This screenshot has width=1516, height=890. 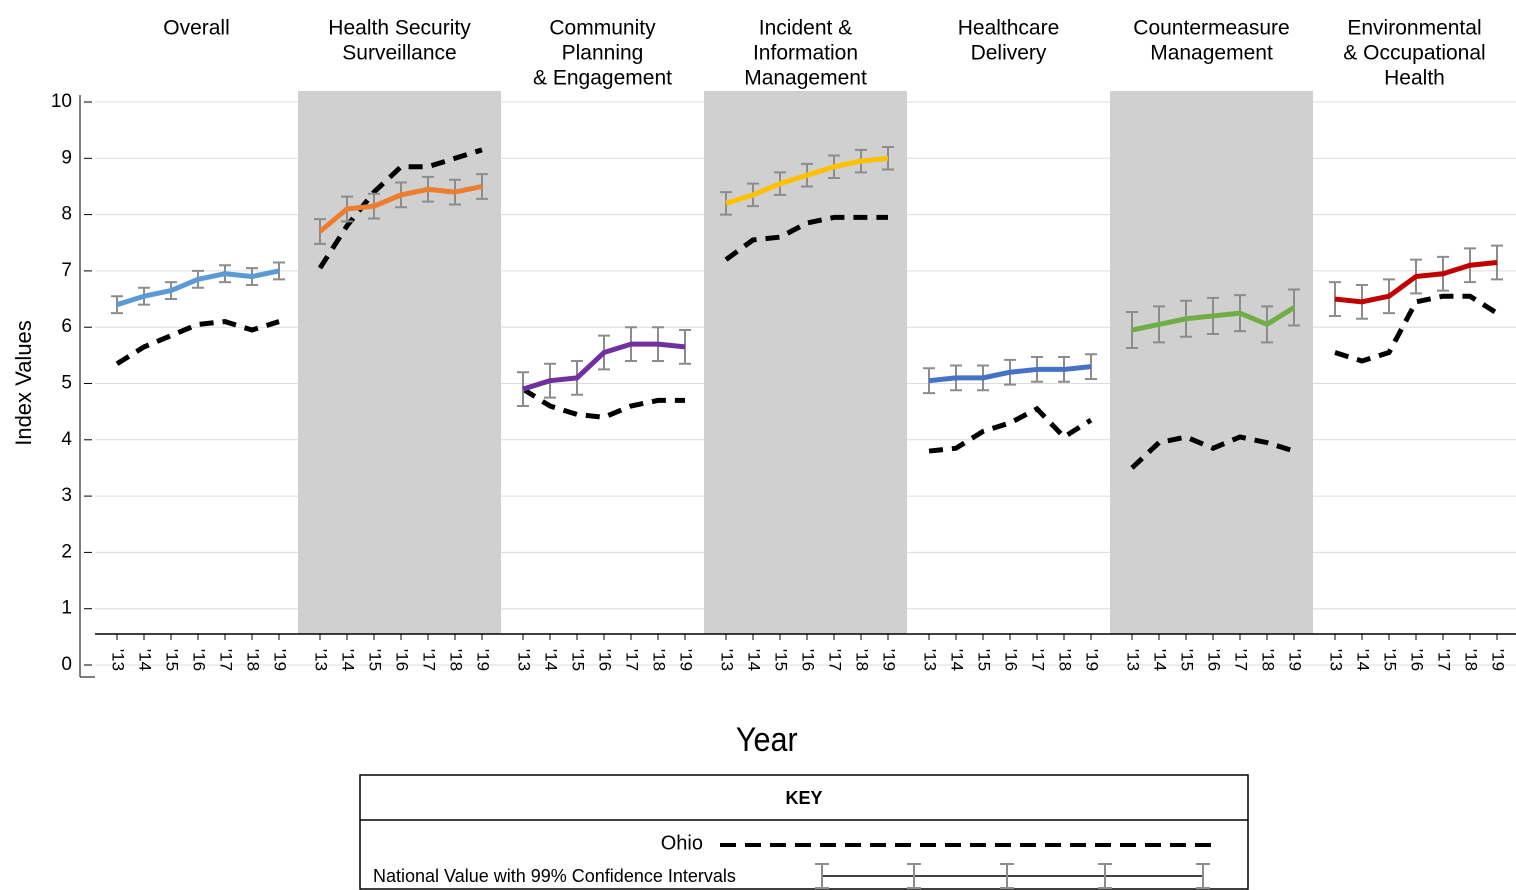 What do you see at coordinates (1009, 28) in the screenshot?
I see `panel-title: Healthcare` at bounding box center [1009, 28].